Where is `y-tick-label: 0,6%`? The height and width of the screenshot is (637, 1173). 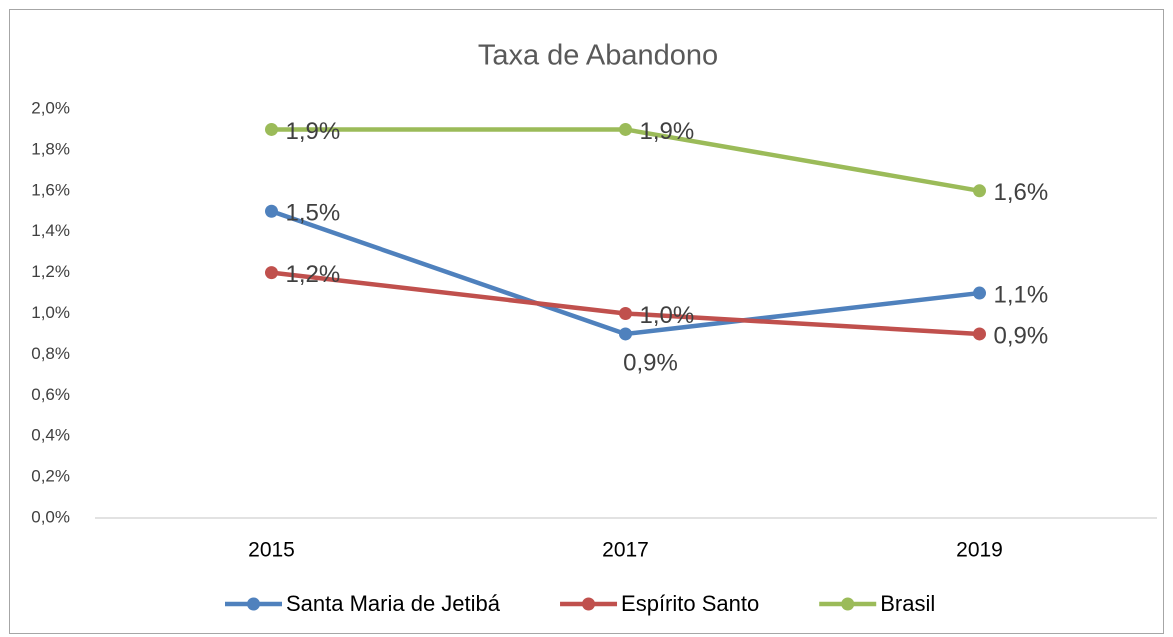 y-tick-label: 0,6% is located at coordinates (50, 394).